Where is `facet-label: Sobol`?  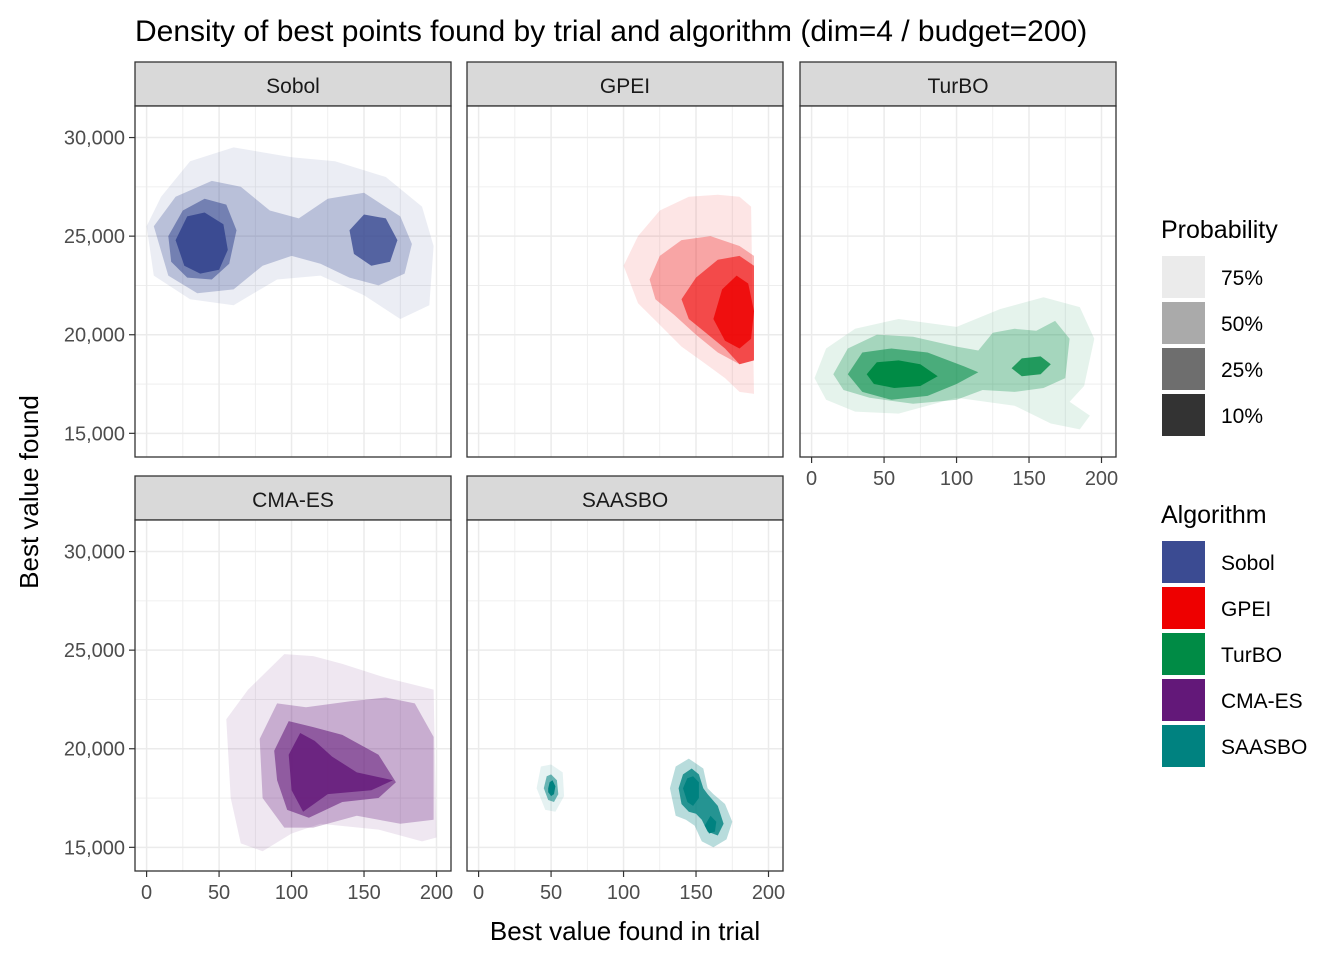
facet-label: Sobol is located at coordinates (293, 86).